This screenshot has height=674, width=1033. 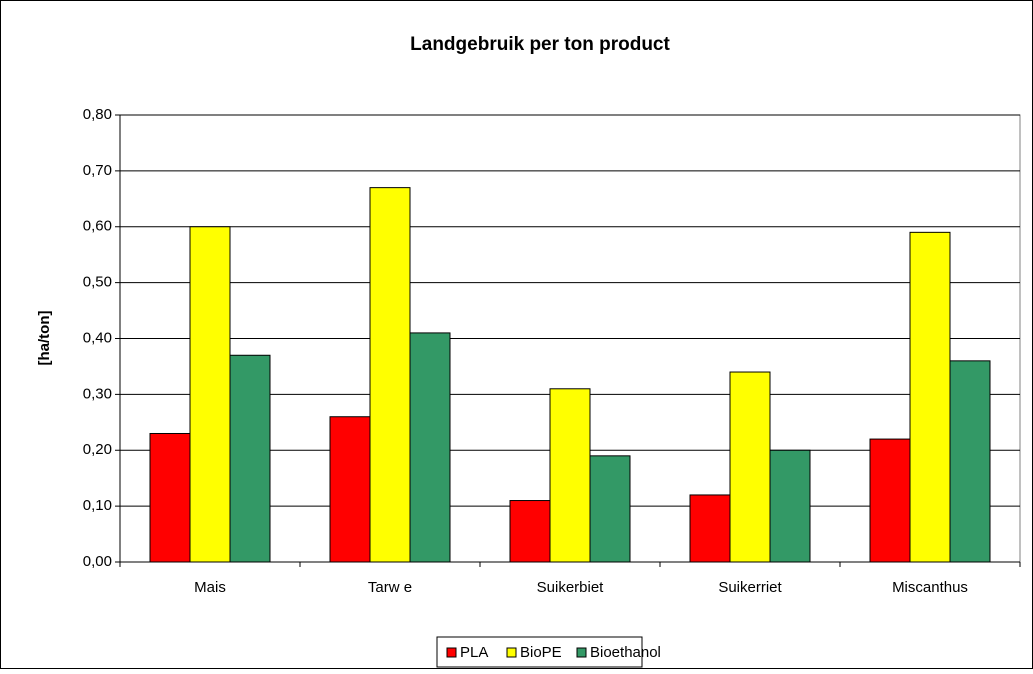 I want to click on x-tick-label: Tarw e, so click(x=390, y=587).